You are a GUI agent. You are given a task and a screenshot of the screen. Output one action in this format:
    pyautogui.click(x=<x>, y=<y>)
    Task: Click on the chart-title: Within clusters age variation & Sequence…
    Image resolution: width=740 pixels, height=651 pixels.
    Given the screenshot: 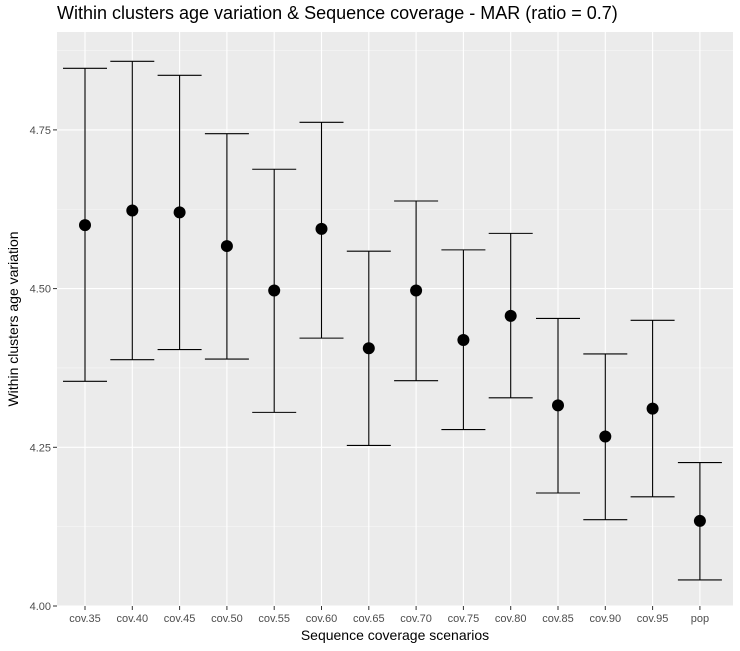 What is the action you would take?
    pyautogui.click(x=337, y=13)
    